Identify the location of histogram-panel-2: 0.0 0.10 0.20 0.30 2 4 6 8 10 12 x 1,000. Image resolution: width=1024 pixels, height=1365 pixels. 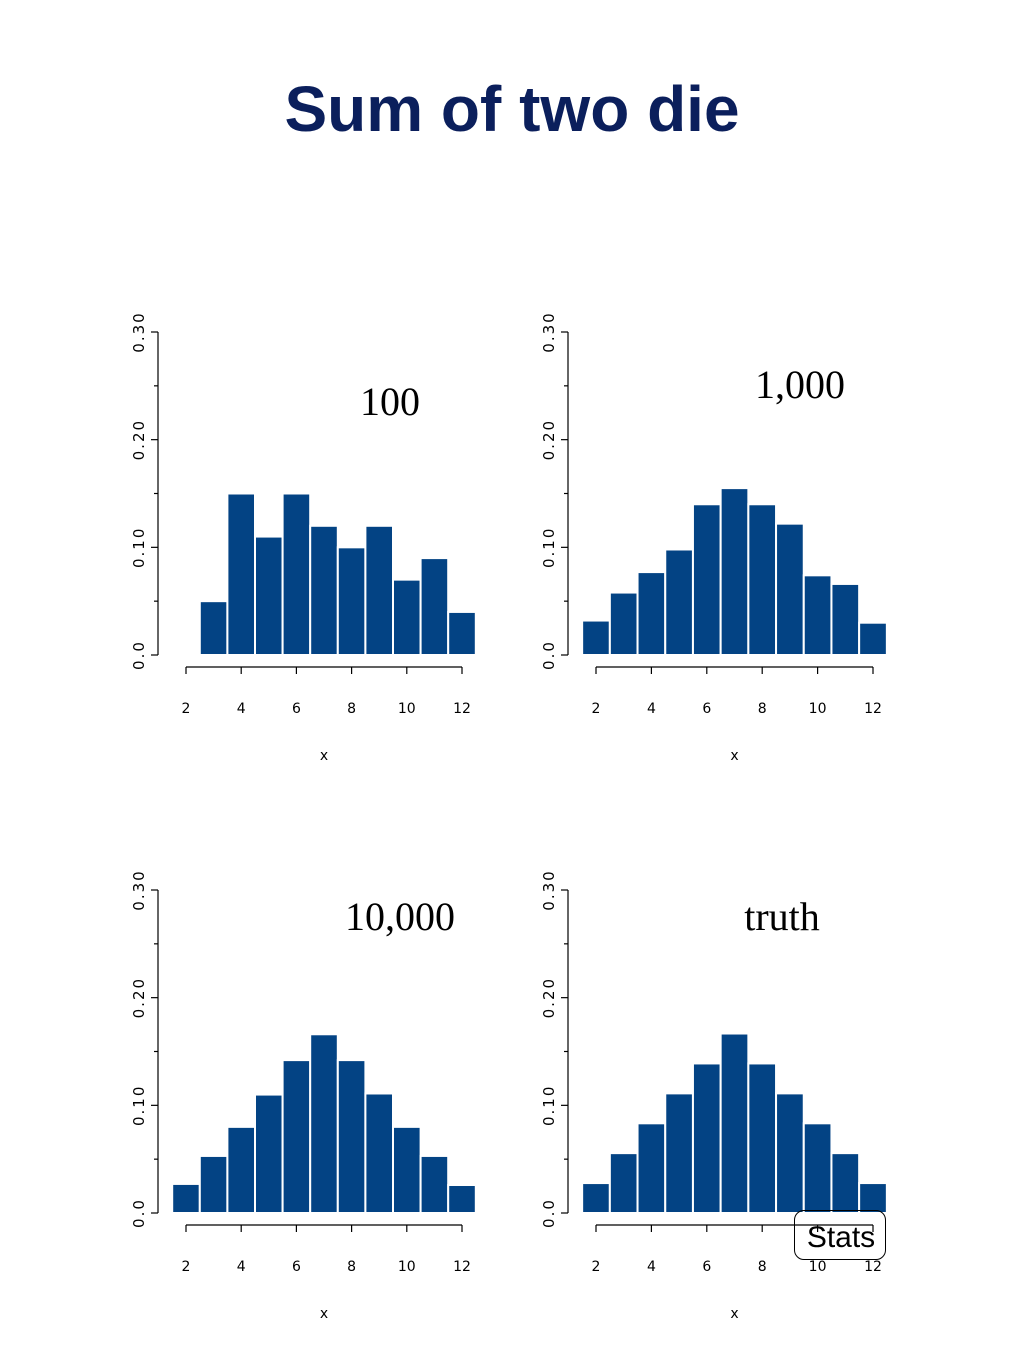
(714, 537).